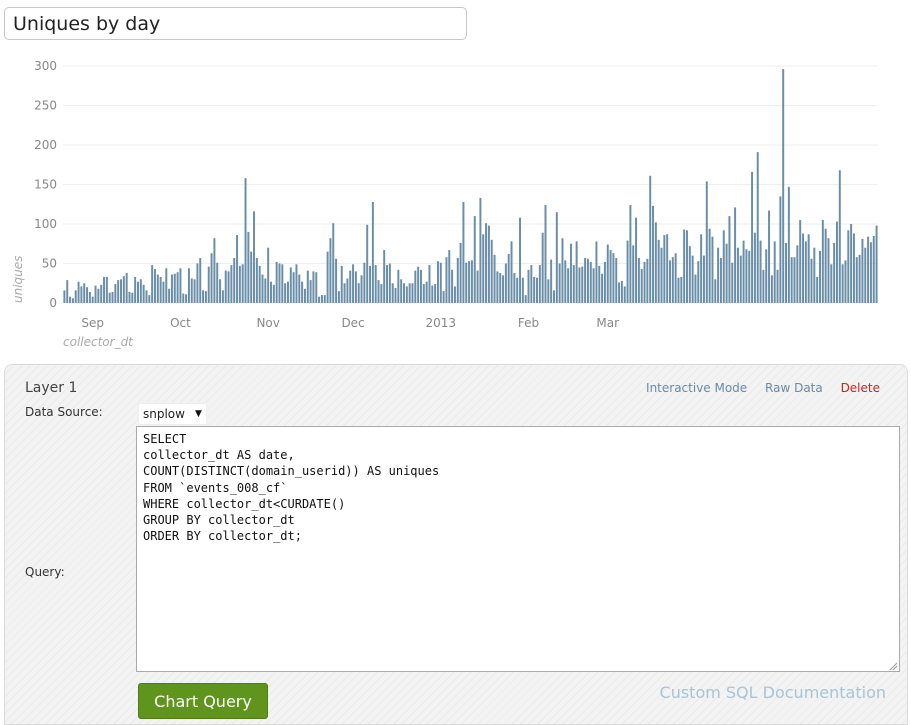  What do you see at coordinates (203, 701) in the screenshot?
I see `chart-query-button: Chart Query` at bounding box center [203, 701].